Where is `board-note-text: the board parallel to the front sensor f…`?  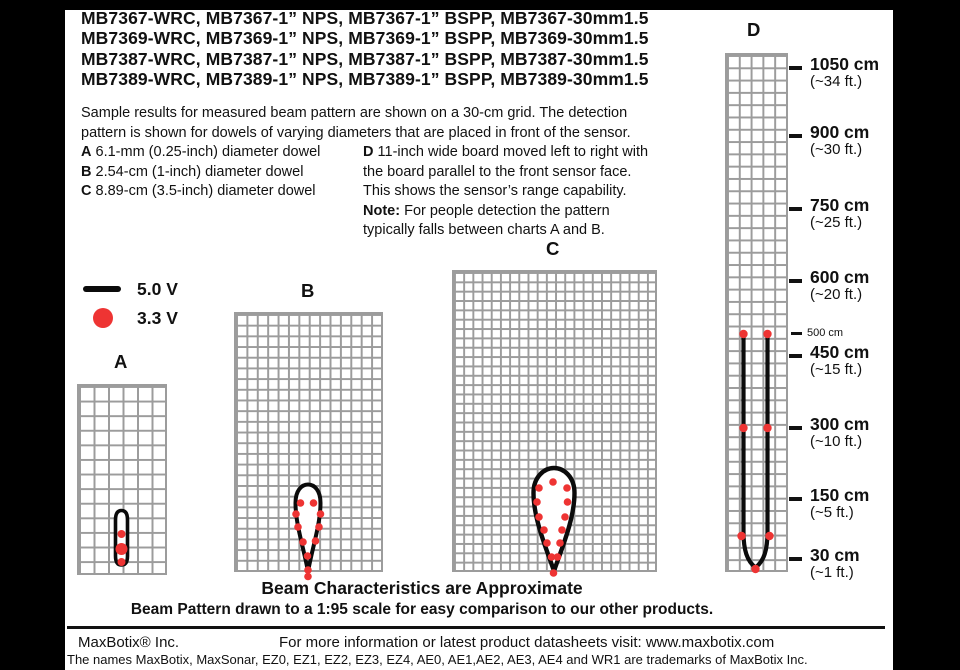
board-note-text: the board parallel to the front sensor f… is located at coordinates (497, 171).